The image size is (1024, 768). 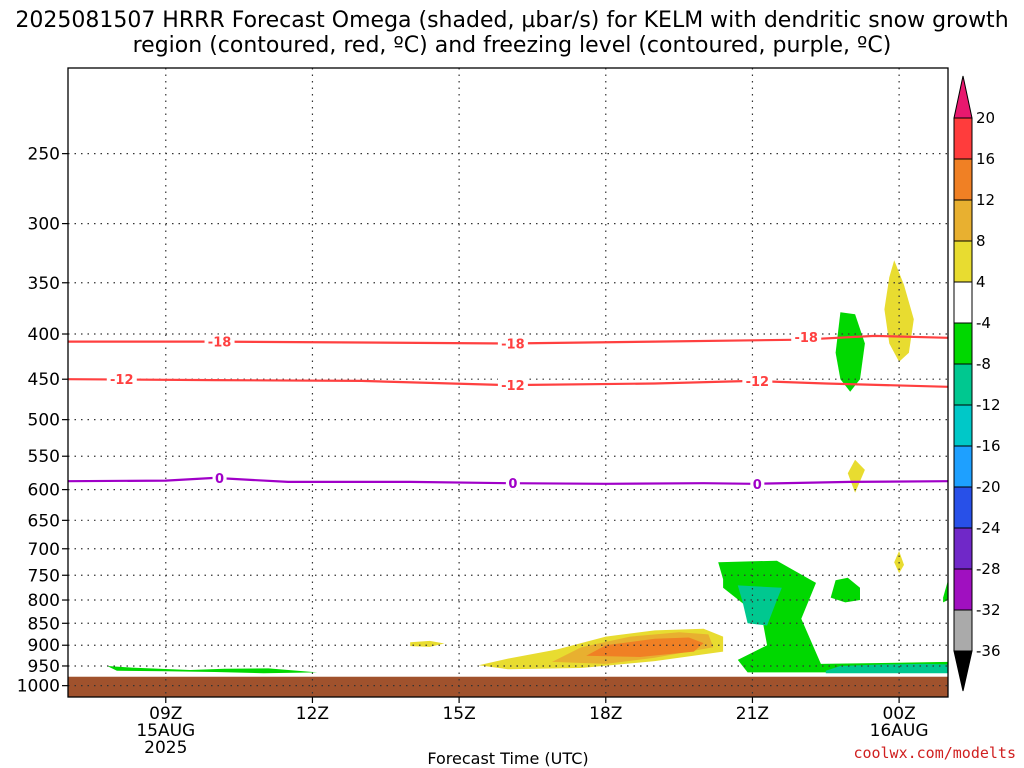 I want to click on x-tick-label-12Z: 12Z, so click(x=312, y=714).